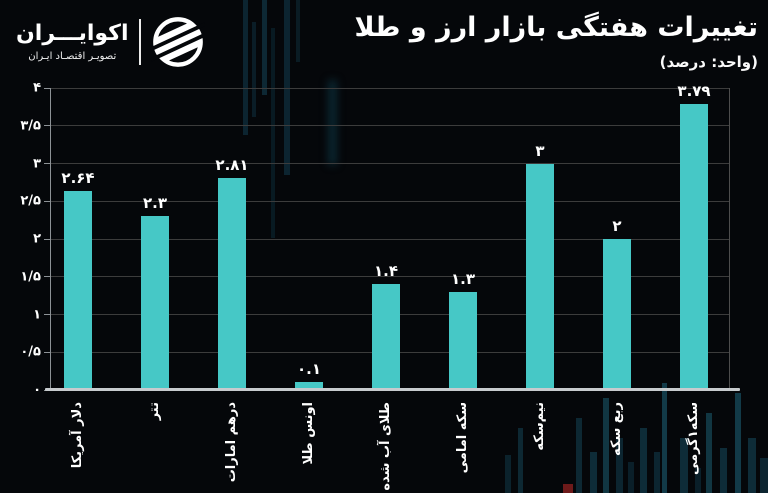  I want to click on brand-logo: اکوایـــران تصویـر اقتصـاد ایـران, so click(110, 42).